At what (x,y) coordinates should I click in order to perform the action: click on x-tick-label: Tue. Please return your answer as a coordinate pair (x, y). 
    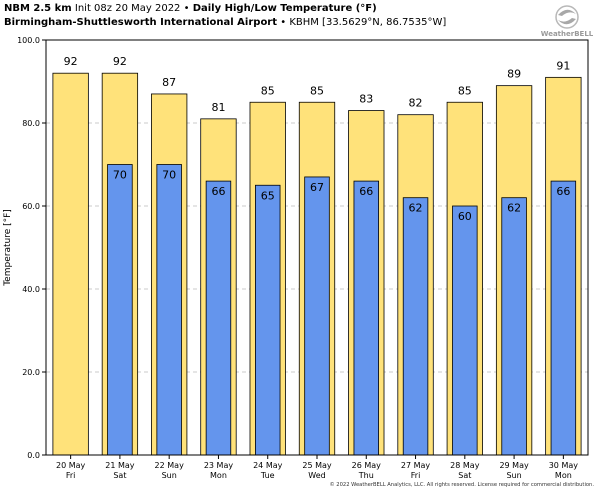
    Looking at the image, I should click on (267, 475).